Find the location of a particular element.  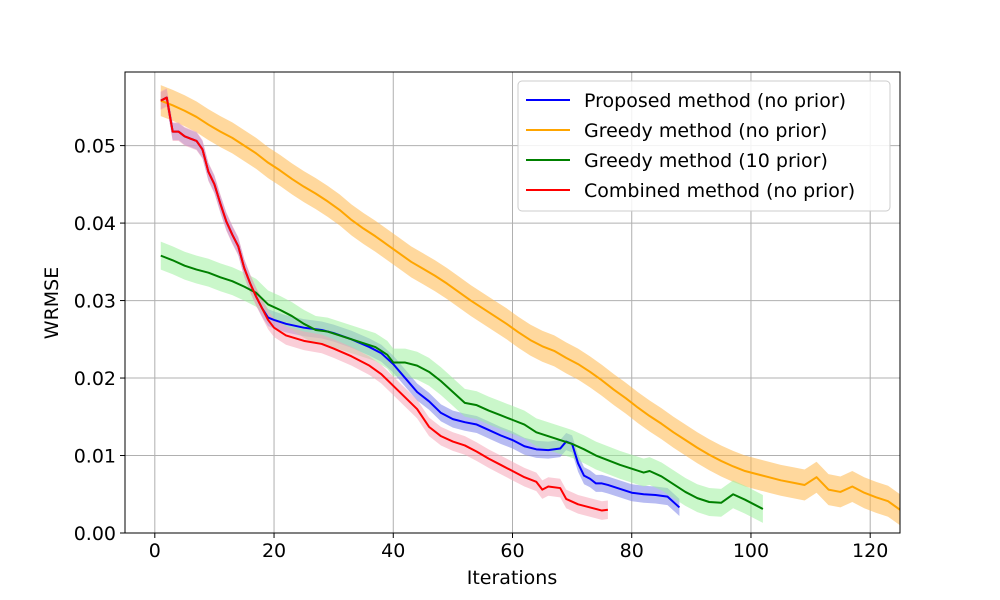

x-tick-label: 60 is located at coordinates (512, 551).